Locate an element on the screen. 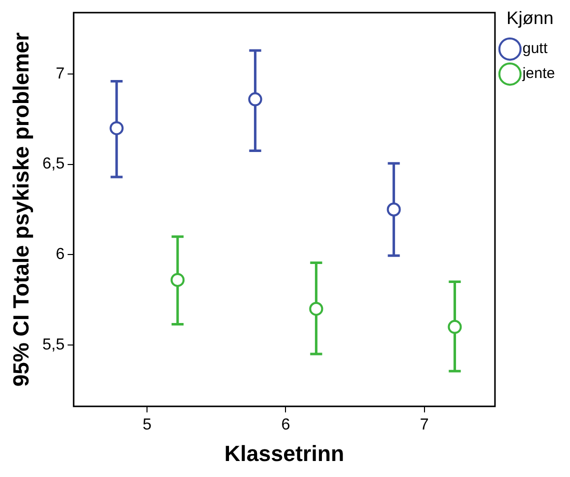  legend-label: jente is located at coordinates (538, 73).